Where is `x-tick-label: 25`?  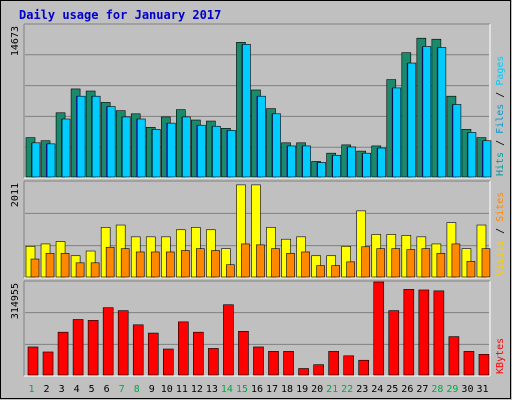 x-tick-label: 25 is located at coordinates (392, 389).